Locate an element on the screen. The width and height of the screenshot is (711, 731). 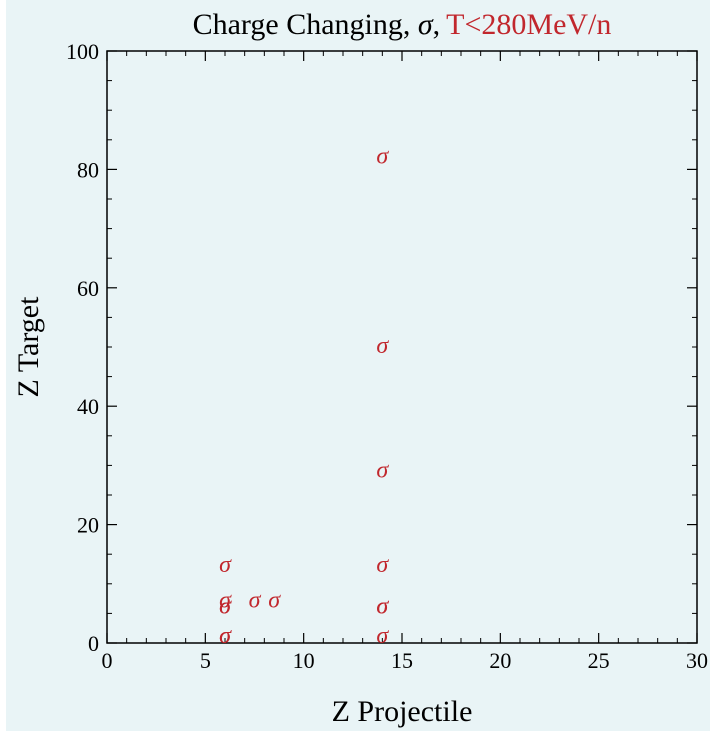
y-tick-label: 0 is located at coordinates (93, 643).